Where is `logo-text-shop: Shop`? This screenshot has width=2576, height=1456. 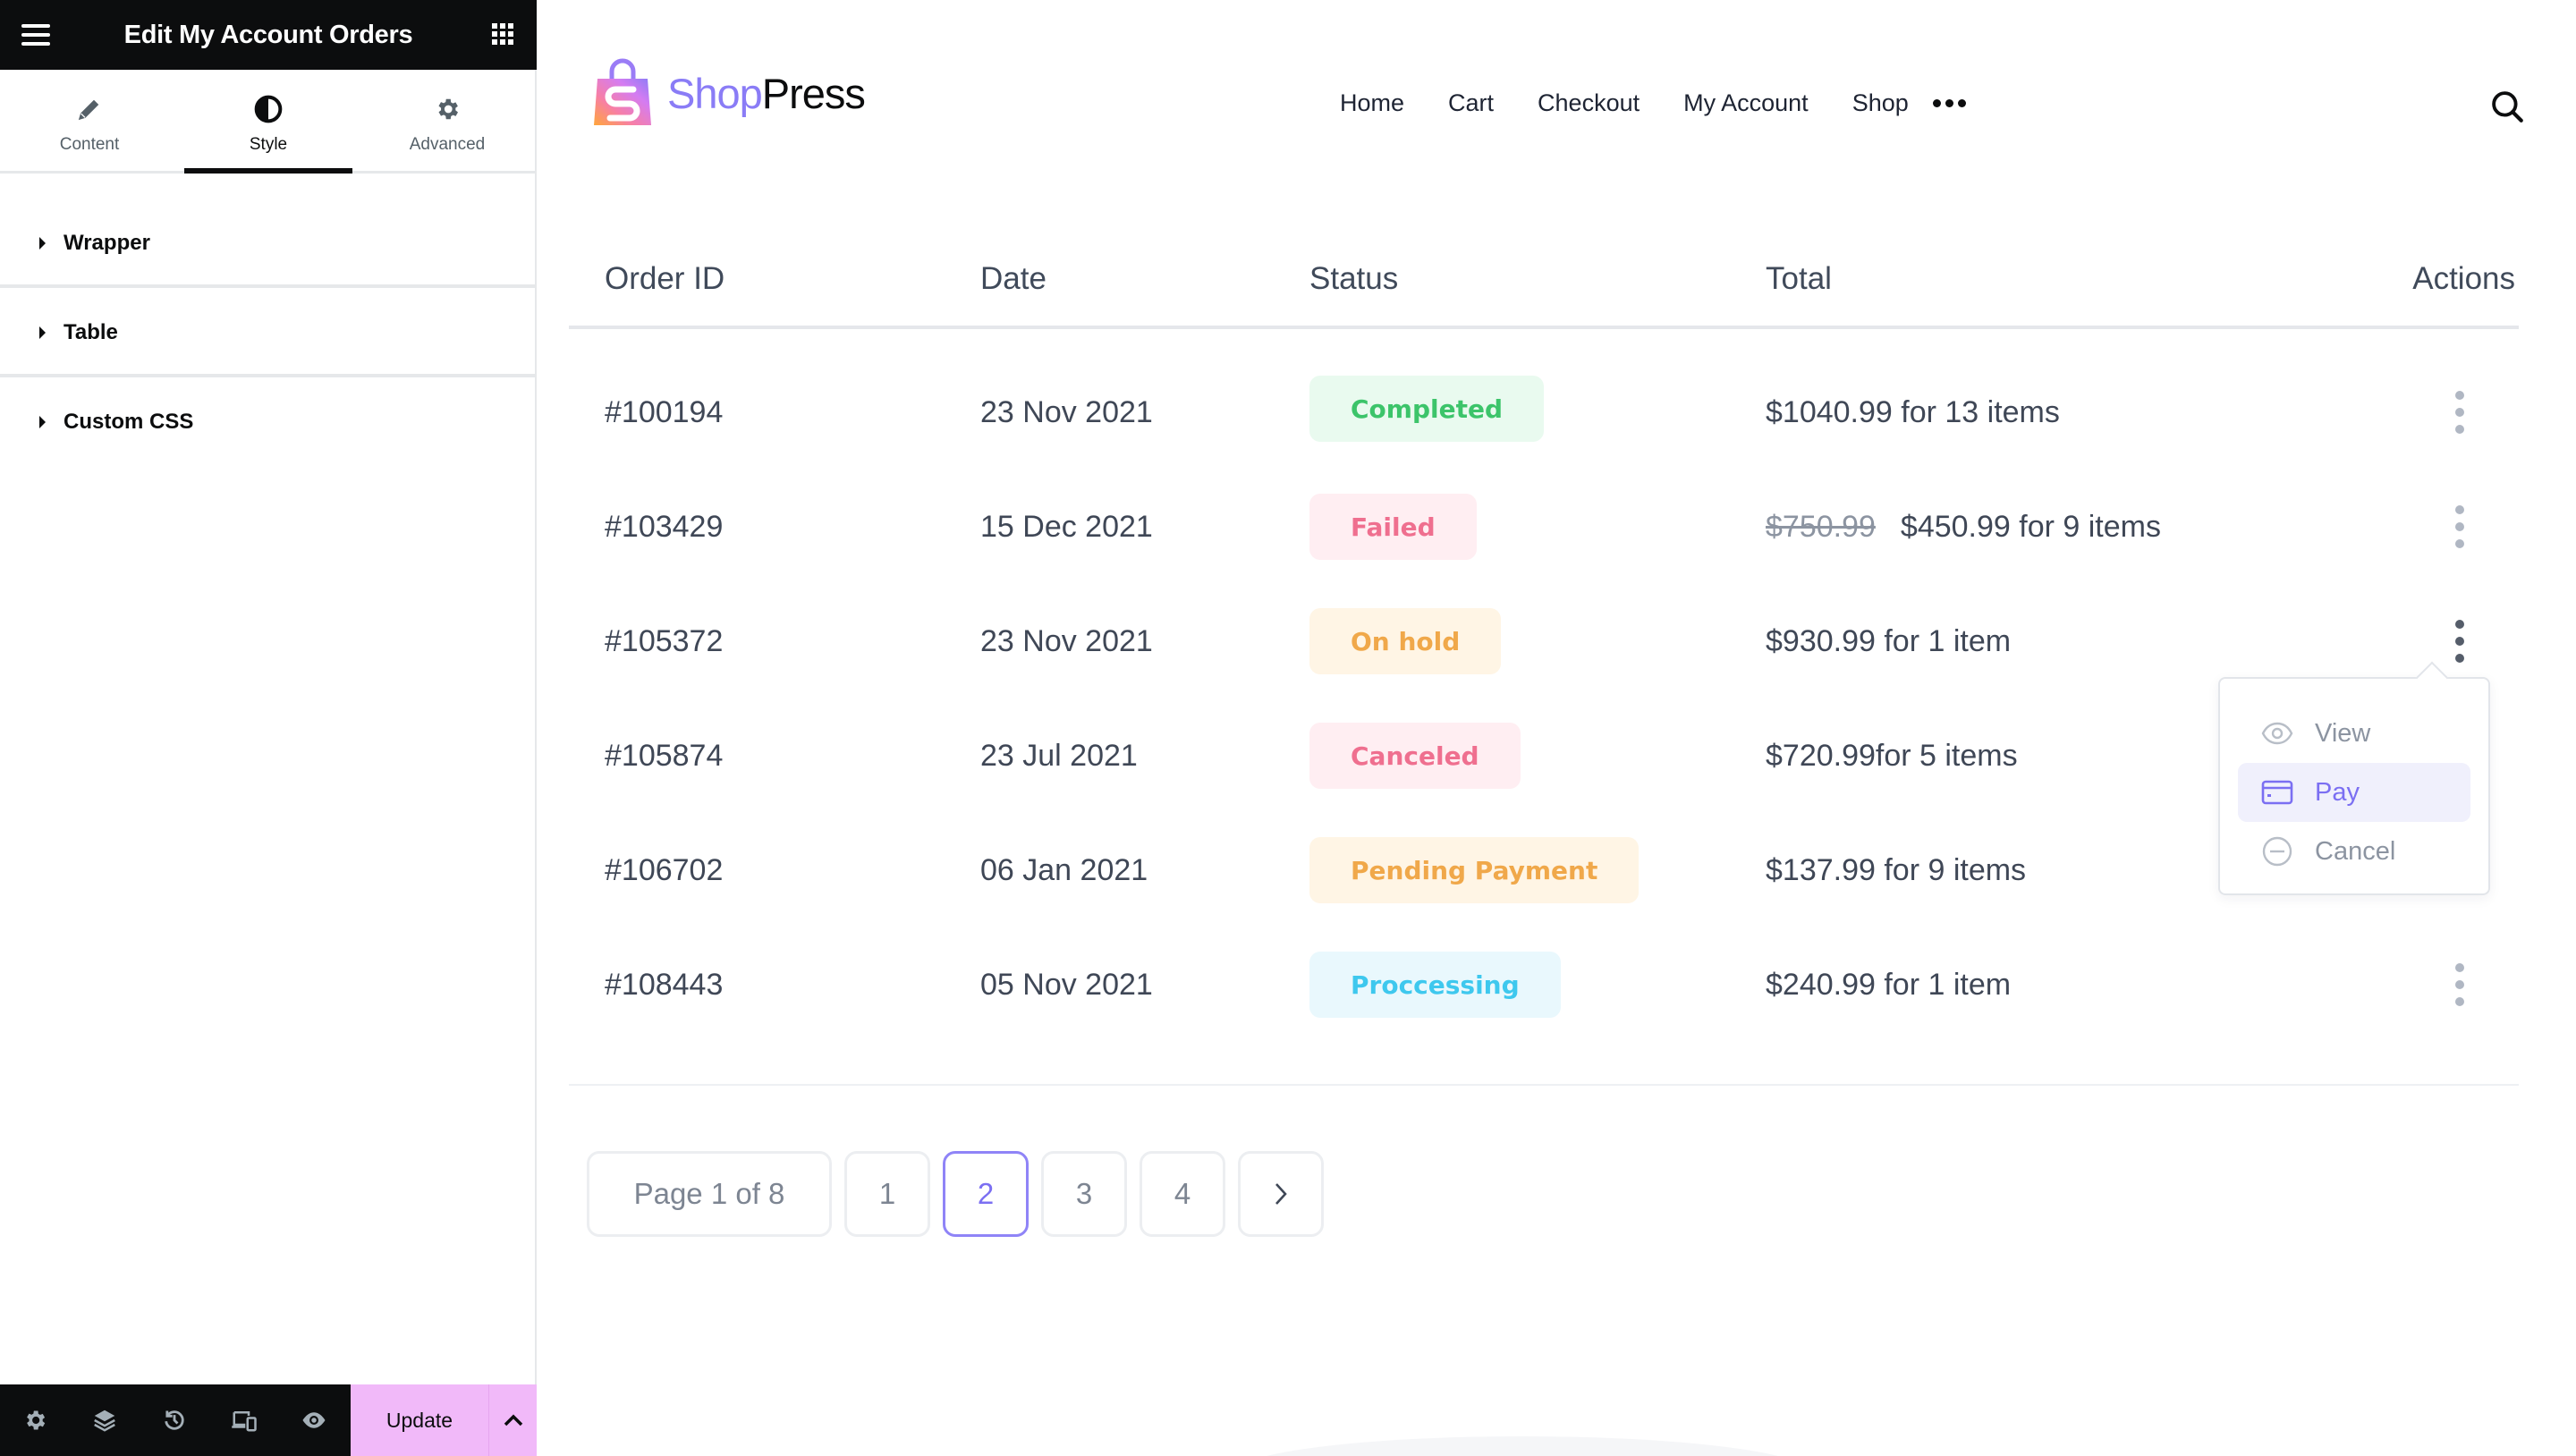 logo-text-shop: Shop is located at coordinates (715, 93).